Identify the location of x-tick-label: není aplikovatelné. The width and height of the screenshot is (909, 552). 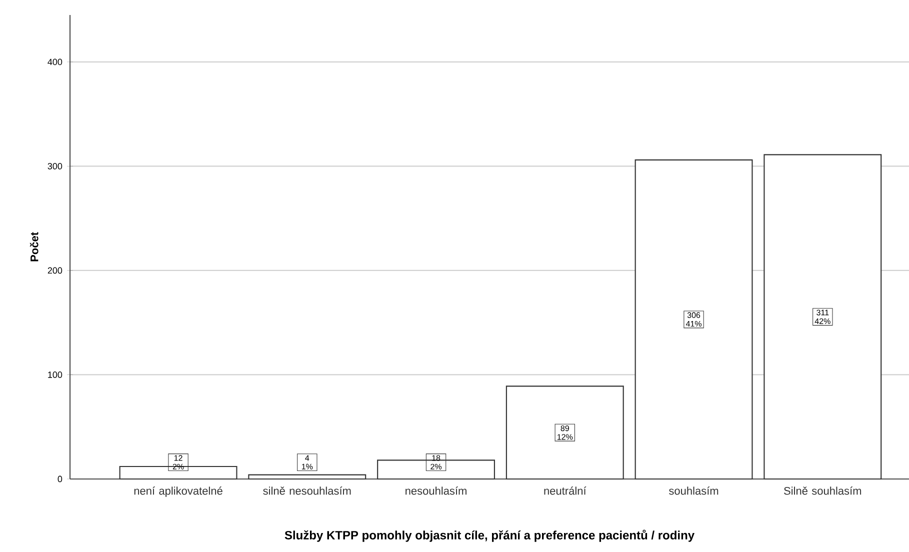
(178, 491).